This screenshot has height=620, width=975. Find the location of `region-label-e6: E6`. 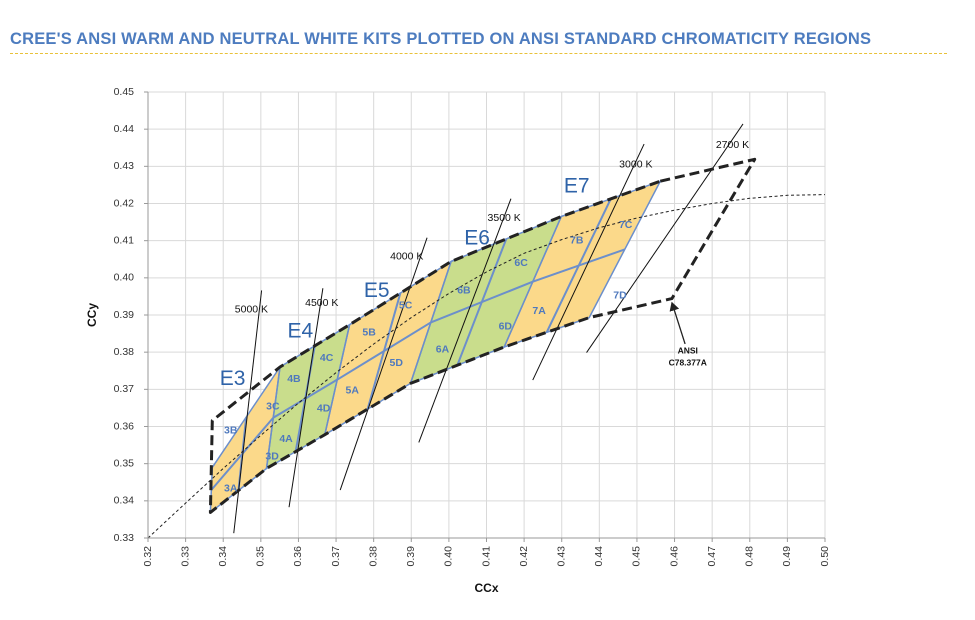

region-label-e6: E6 is located at coordinates (477, 238).